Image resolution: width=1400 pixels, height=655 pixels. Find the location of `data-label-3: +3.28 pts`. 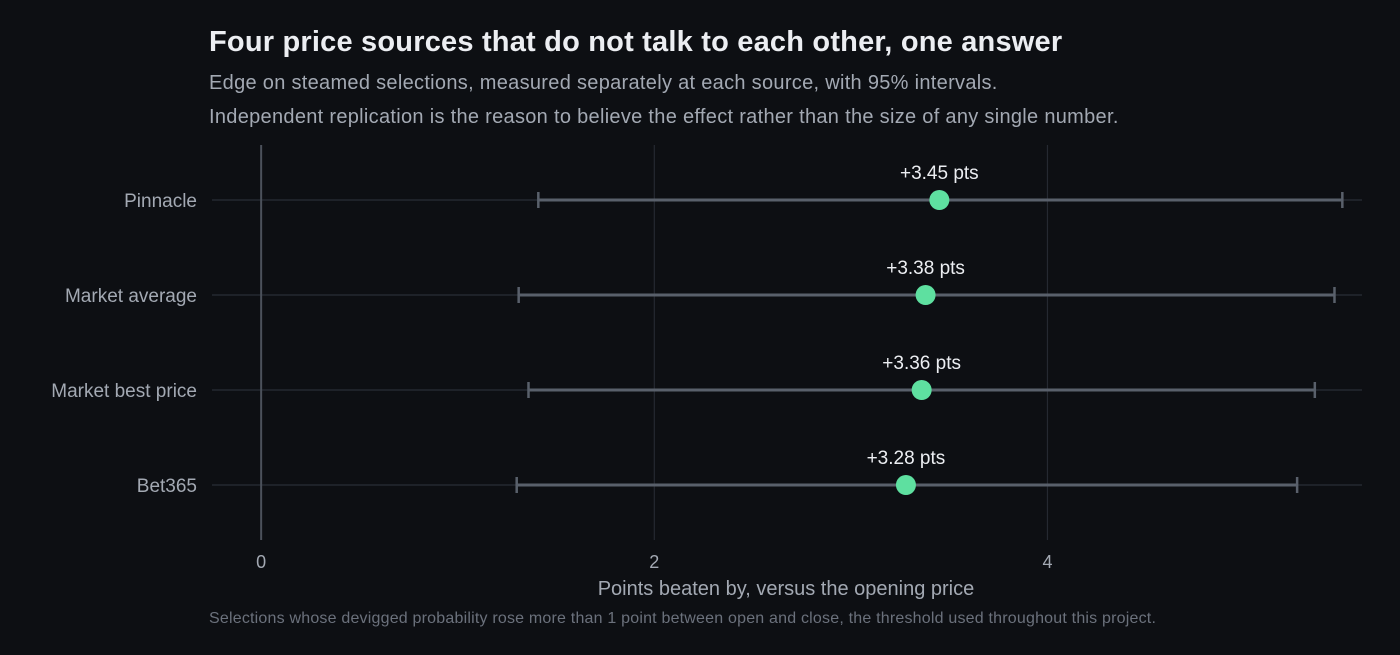

data-label-3: +3.28 pts is located at coordinates (906, 458).